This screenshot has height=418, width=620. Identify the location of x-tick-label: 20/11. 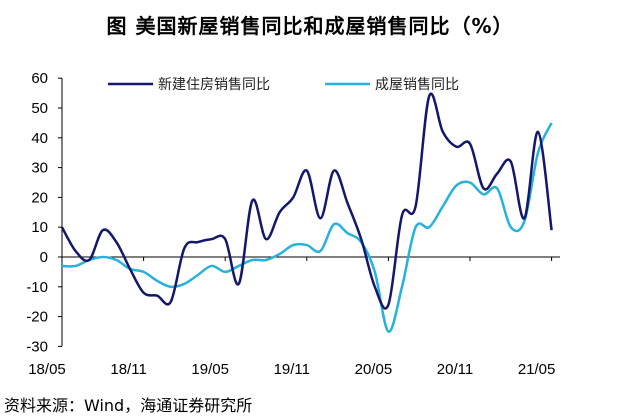
(455, 369).